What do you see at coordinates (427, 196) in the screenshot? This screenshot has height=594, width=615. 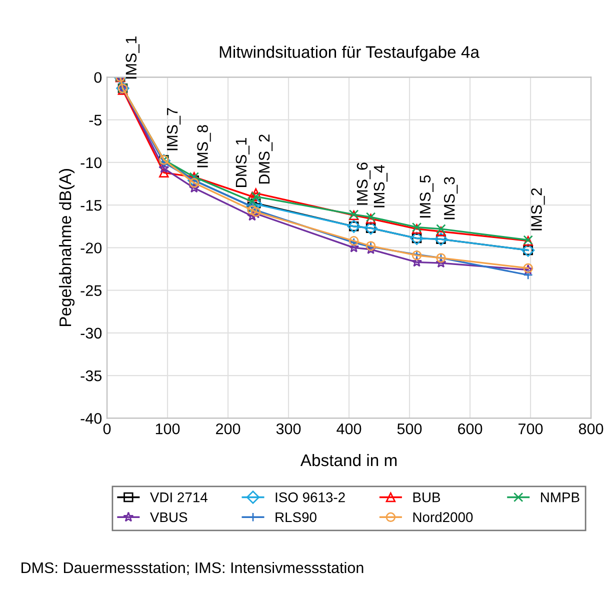 I see `annotation: IMS_5` at bounding box center [427, 196].